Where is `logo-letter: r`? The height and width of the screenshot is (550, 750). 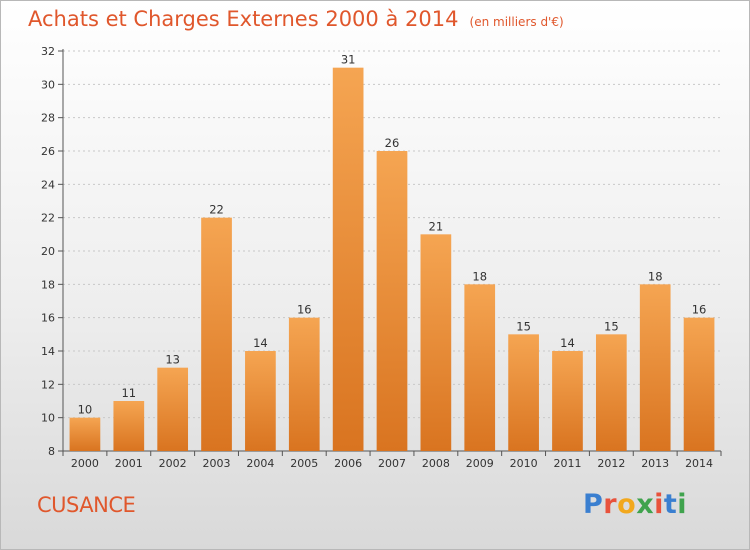
logo-letter: r is located at coordinates (610, 504).